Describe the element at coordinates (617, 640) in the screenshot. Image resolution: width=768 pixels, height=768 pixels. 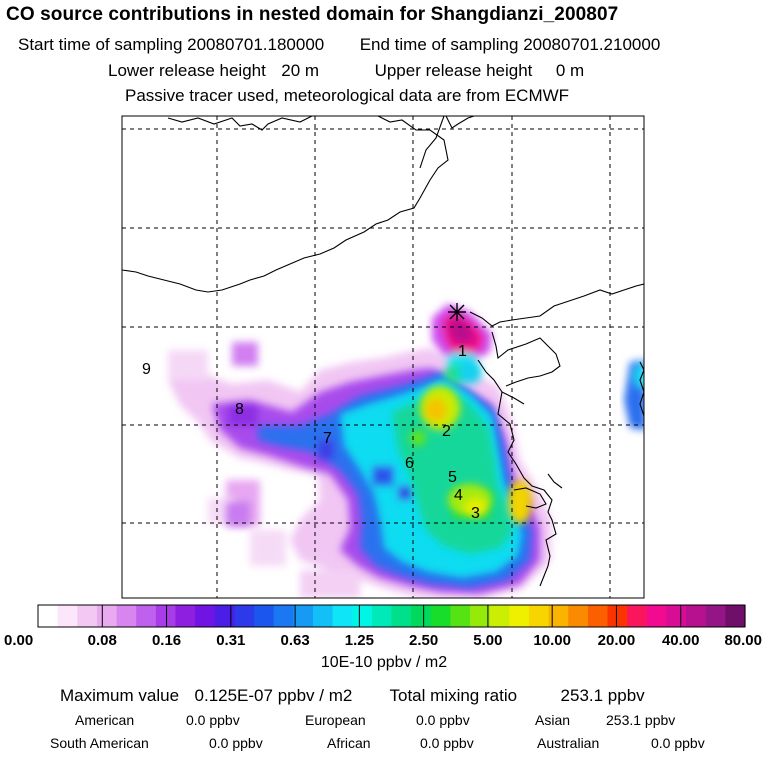
I see `colorbar-tick-label: 20.00` at that location.